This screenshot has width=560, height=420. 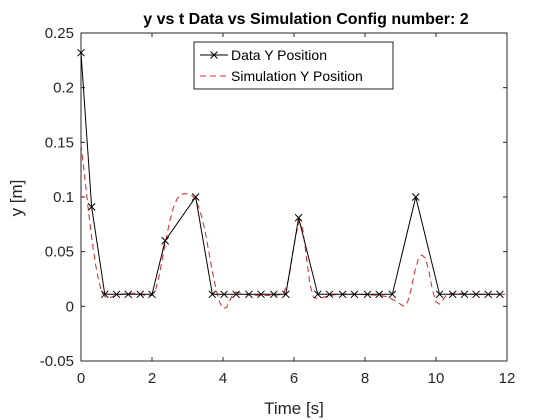 What do you see at coordinates (223, 378) in the screenshot?
I see `x-tick-label: 4` at bounding box center [223, 378].